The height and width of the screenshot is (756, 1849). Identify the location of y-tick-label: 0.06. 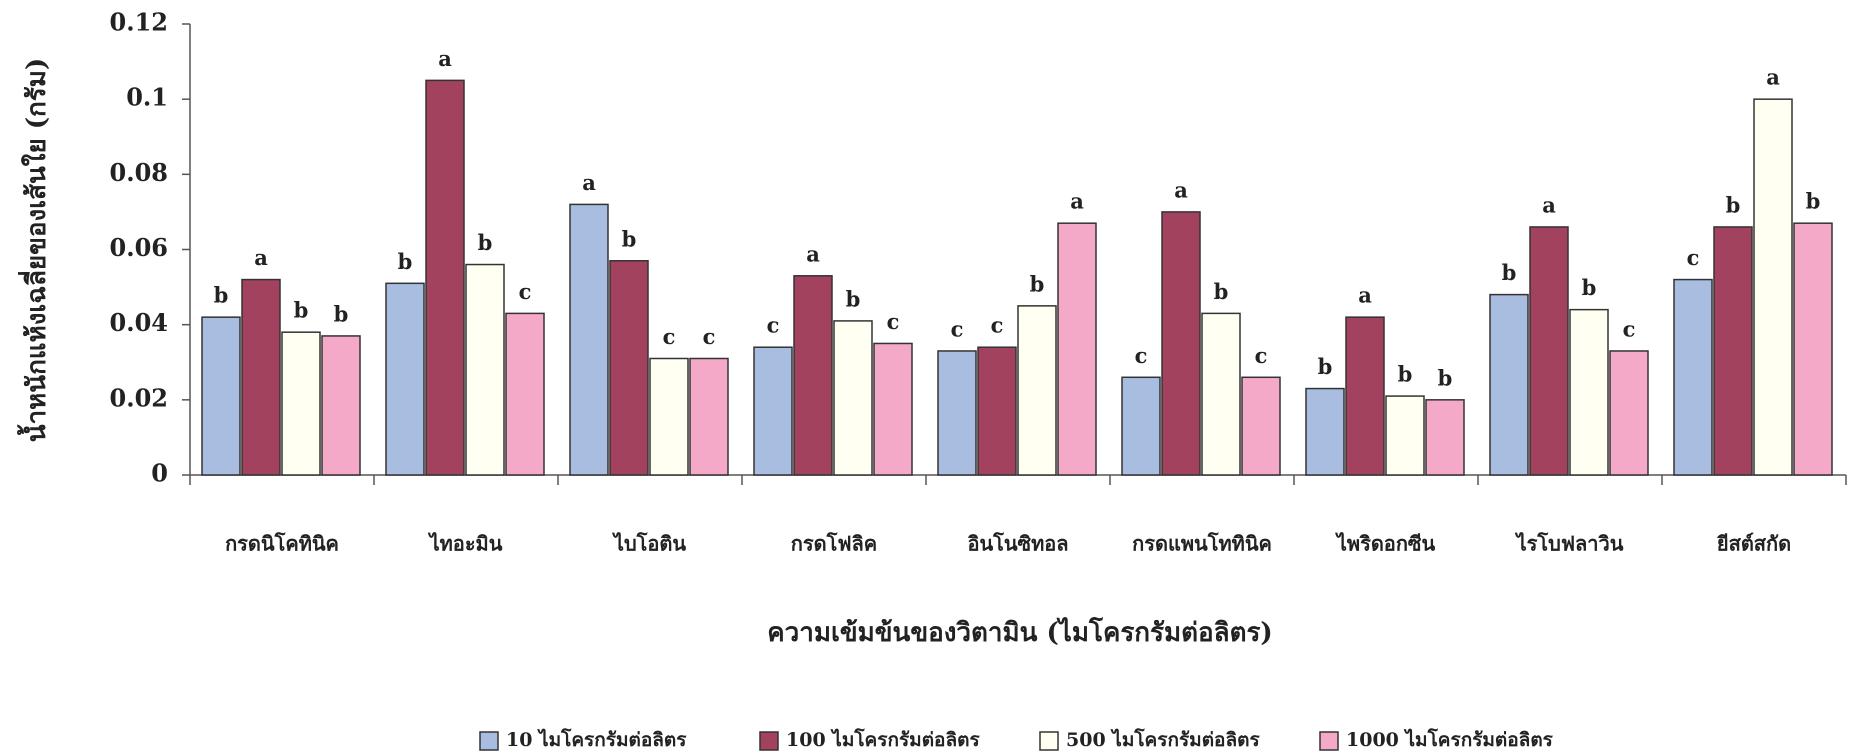
(139, 247).